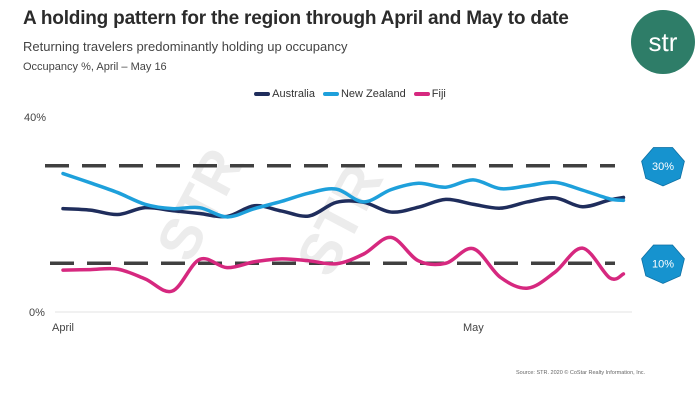 Image resolution: width=700 pixels, height=414 pixels. Describe the element at coordinates (373, 94) in the screenshot. I see `legend-label: New Zealand` at that location.